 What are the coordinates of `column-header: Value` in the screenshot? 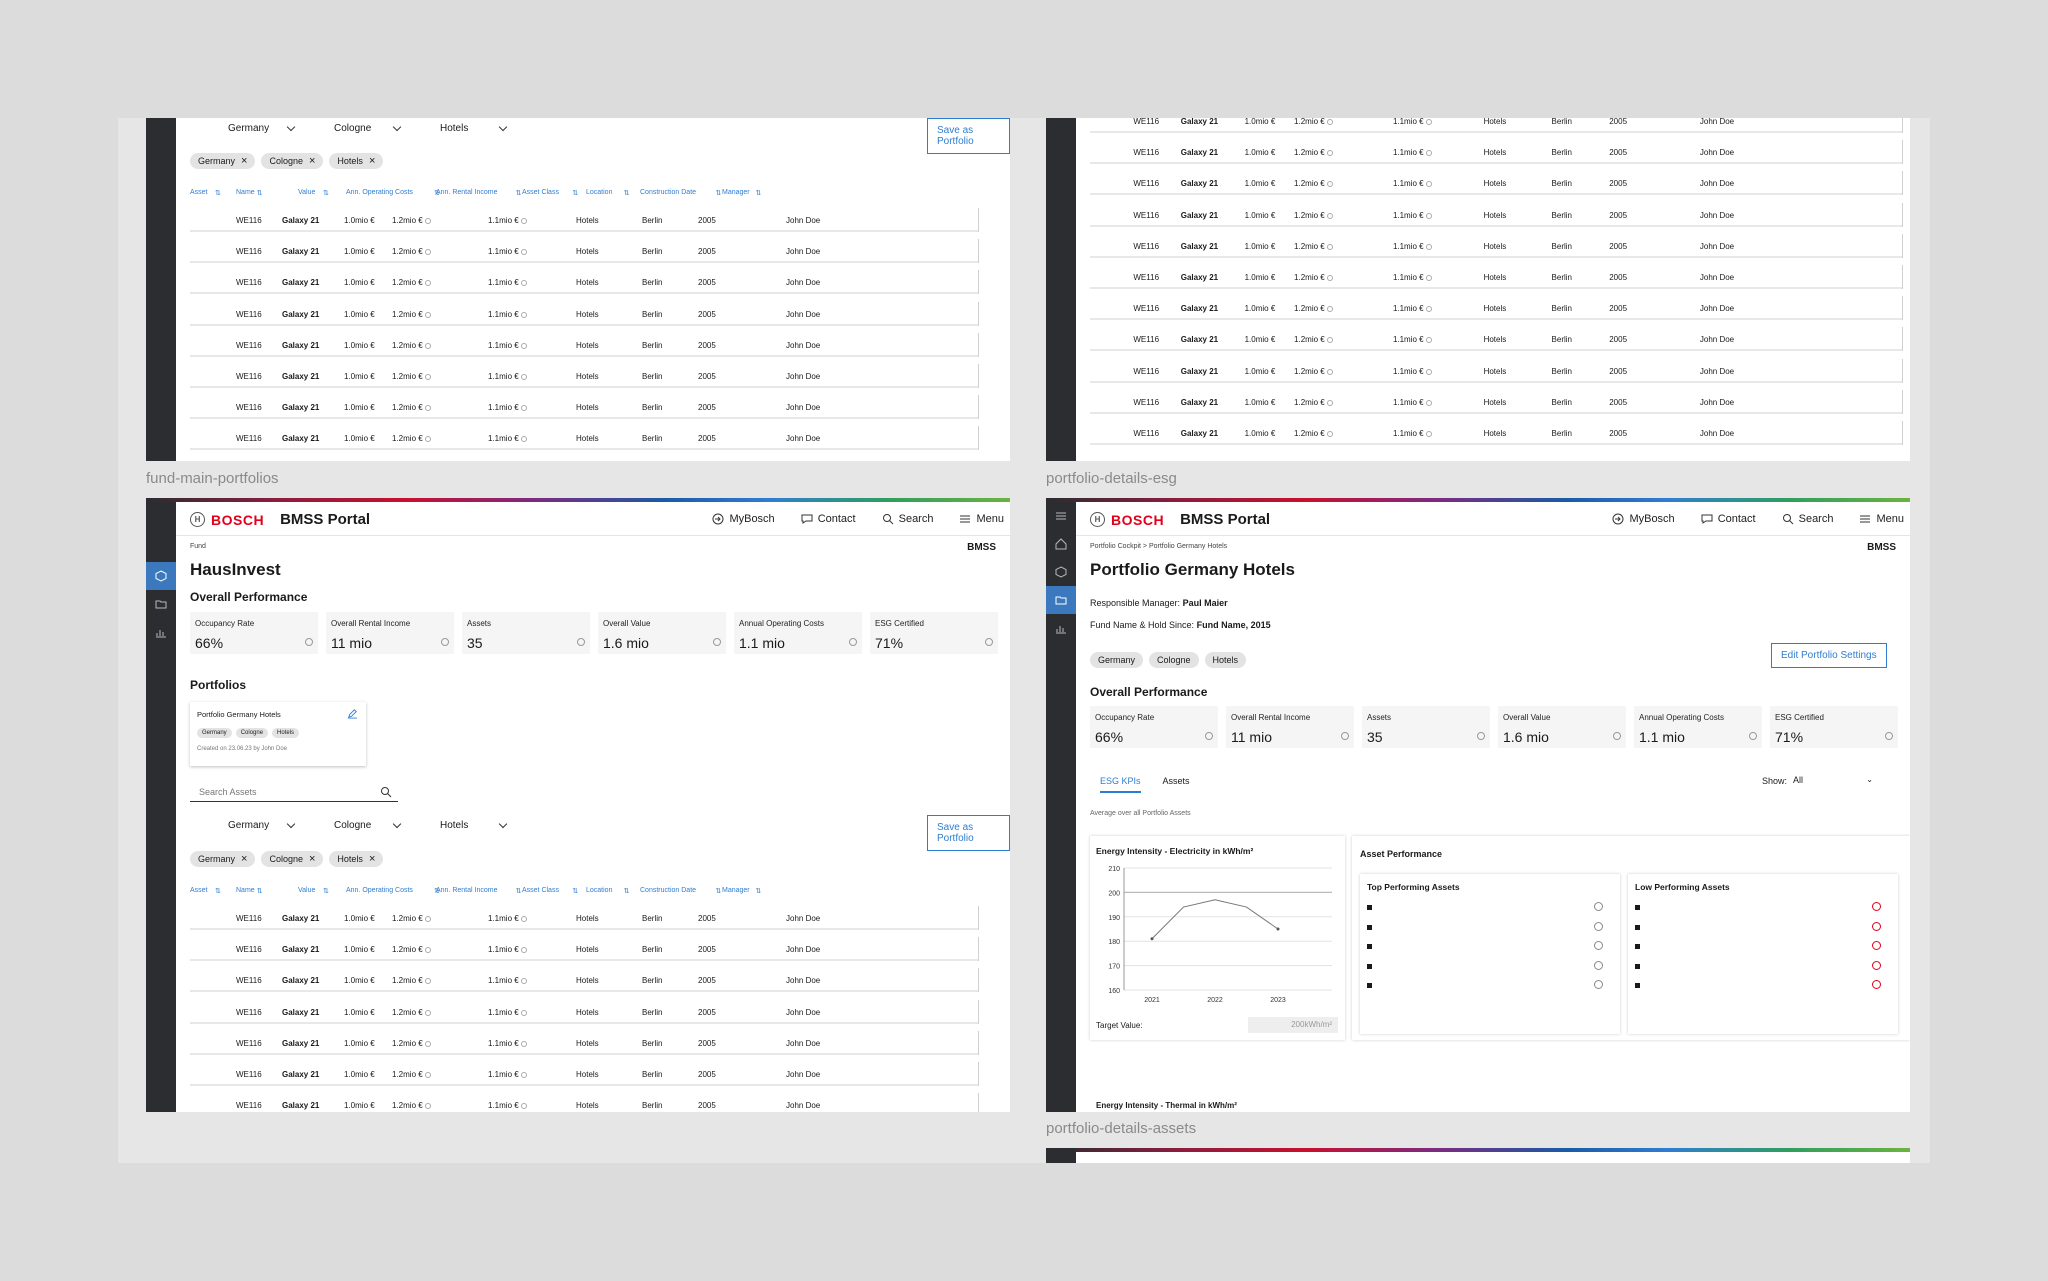 It's located at (307, 890).